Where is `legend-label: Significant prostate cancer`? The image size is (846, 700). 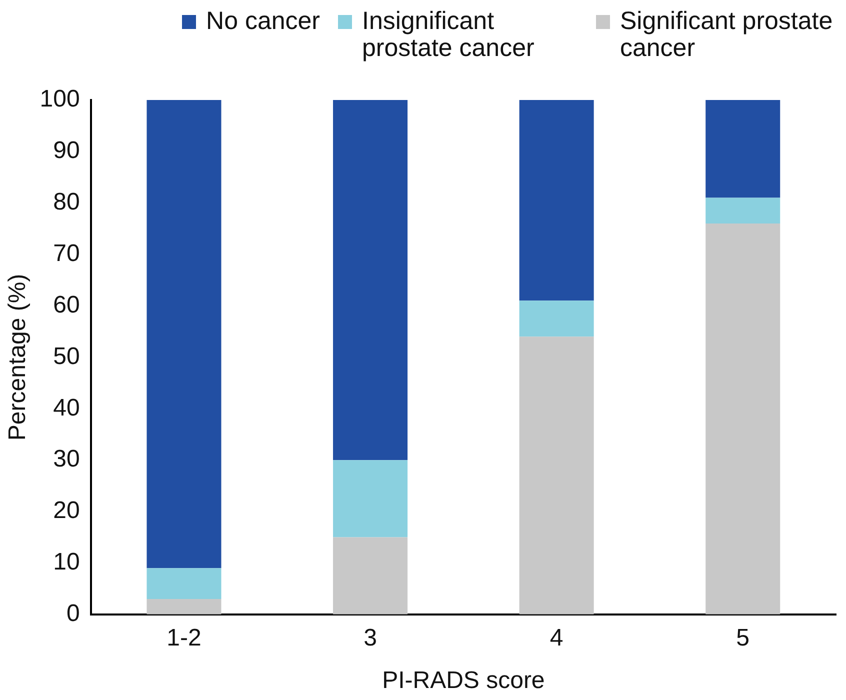 legend-label: Significant prostate cancer is located at coordinates (727, 34).